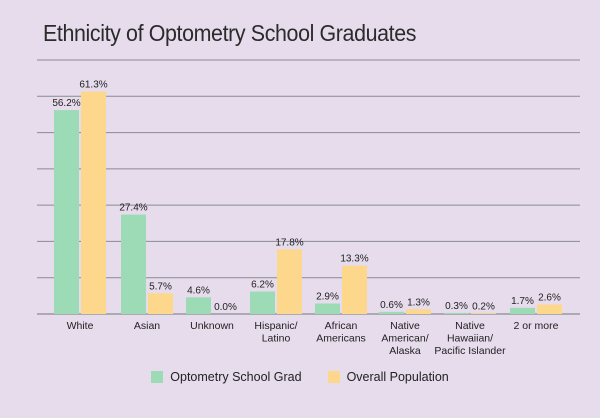 The width and height of the screenshot is (600, 418). What do you see at coordinates (236, 377) in the screenshot?
I see `legend-label-grad: Optometry School Grad` at bounding box center [236, 377].